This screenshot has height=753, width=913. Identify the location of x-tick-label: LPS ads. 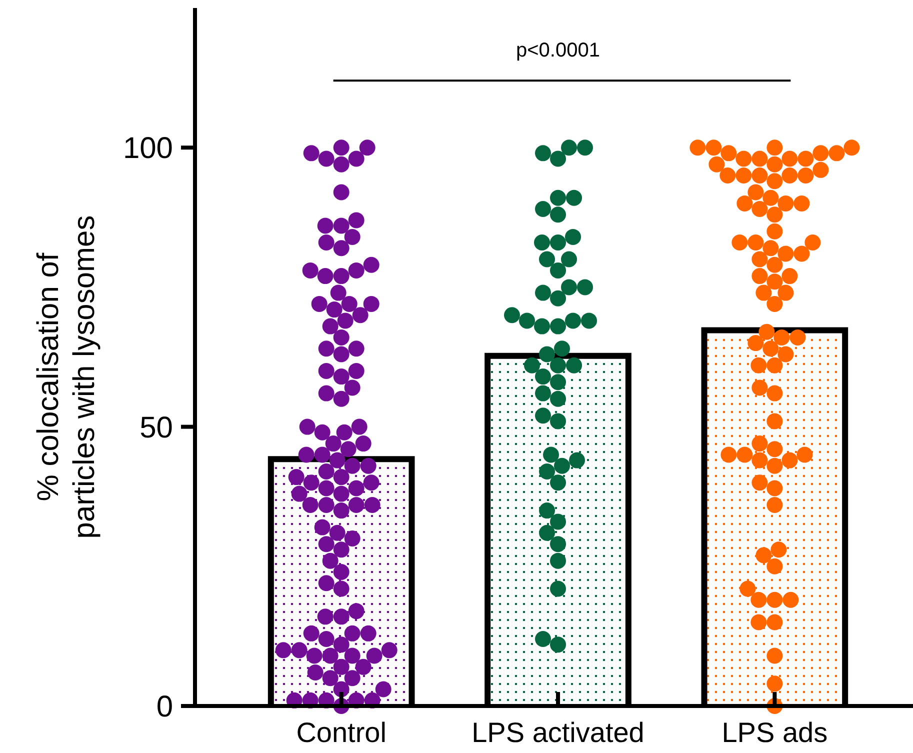
(775, 732).